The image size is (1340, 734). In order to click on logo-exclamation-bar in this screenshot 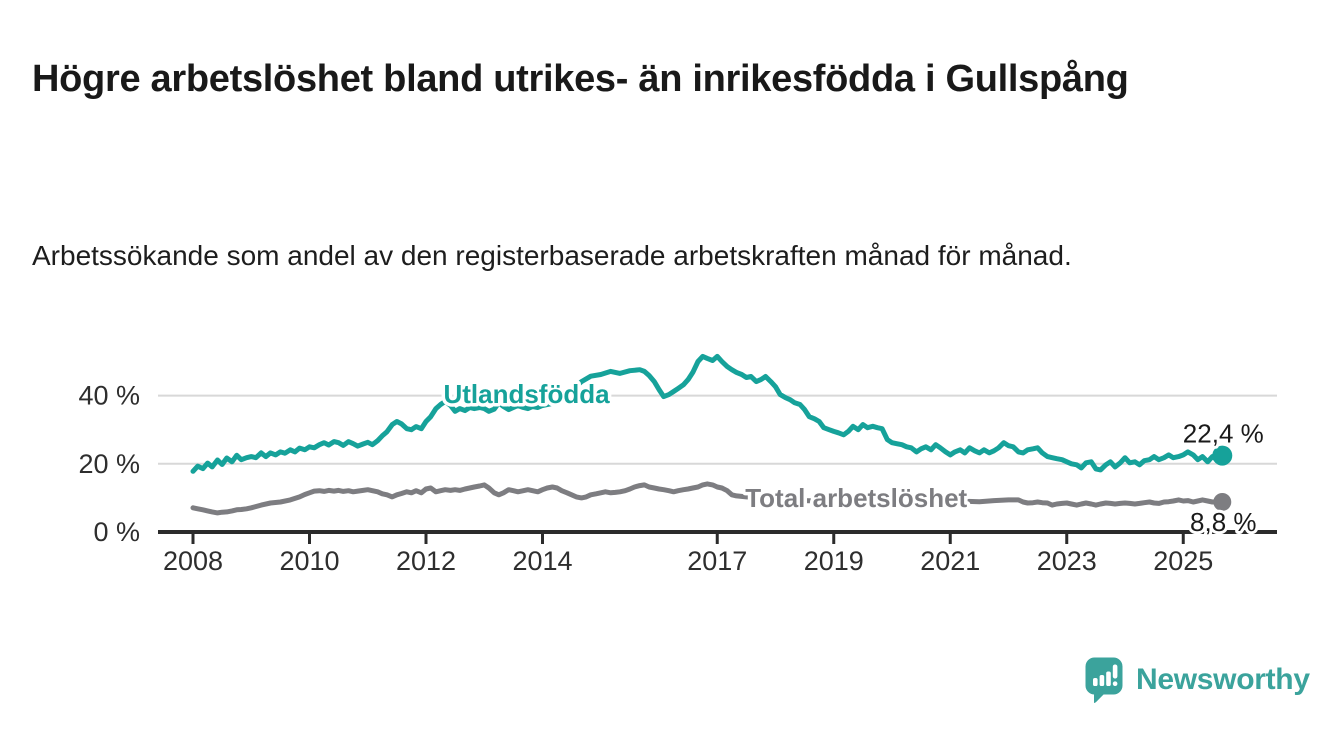, I will do `click(1115, 671)`.